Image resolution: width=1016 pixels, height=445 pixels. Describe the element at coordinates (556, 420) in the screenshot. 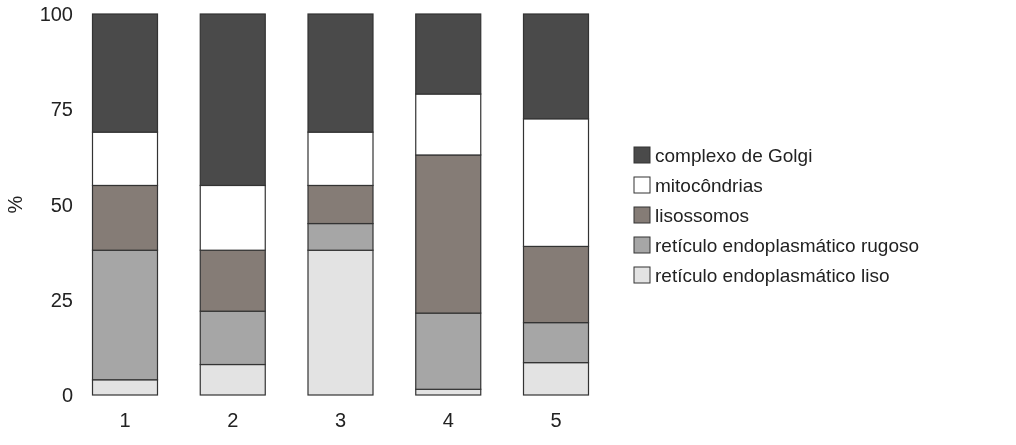

I see `x-tick-label: 5` at that location.